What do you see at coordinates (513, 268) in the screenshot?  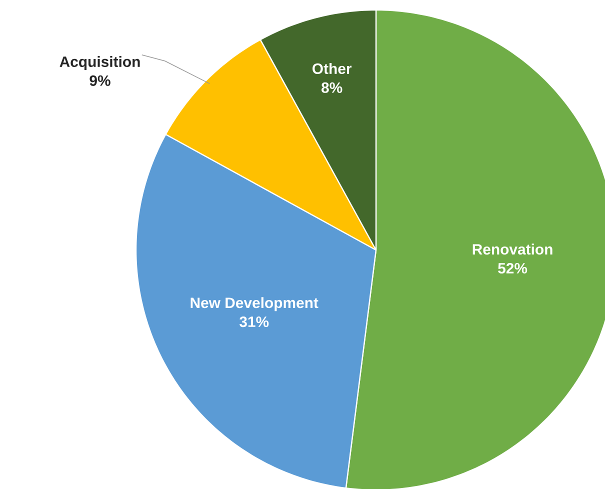 I see `data-label: 52%` at bounding box center [513, 268].